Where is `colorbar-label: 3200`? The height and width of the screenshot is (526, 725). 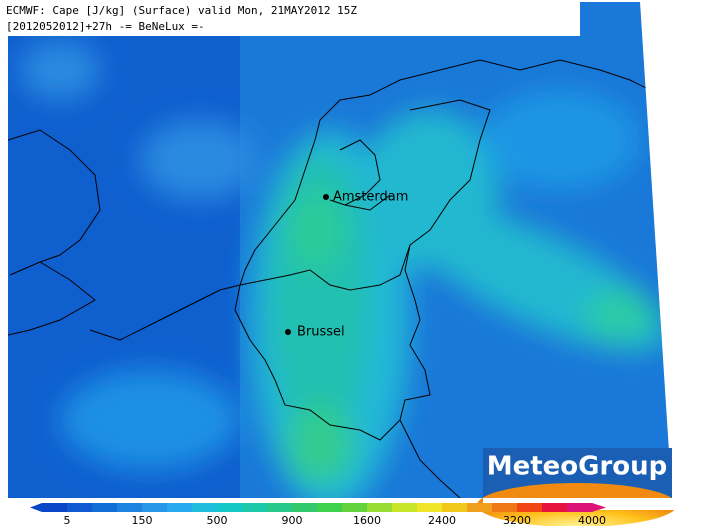 colorbar-label: 3200 is located at coordinates (517, 520).